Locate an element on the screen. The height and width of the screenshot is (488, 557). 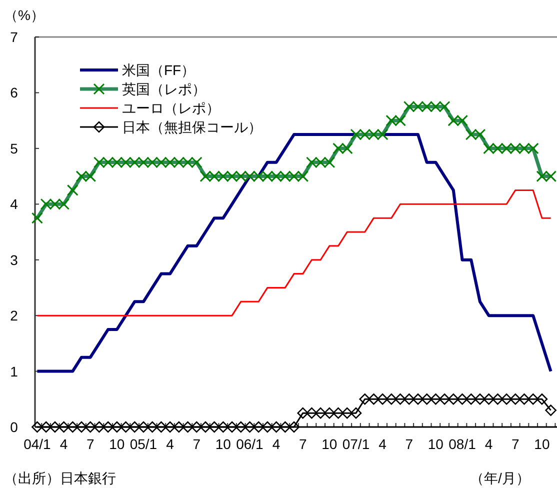
y-tick-label: 6 is located at coordinates (14, 92).